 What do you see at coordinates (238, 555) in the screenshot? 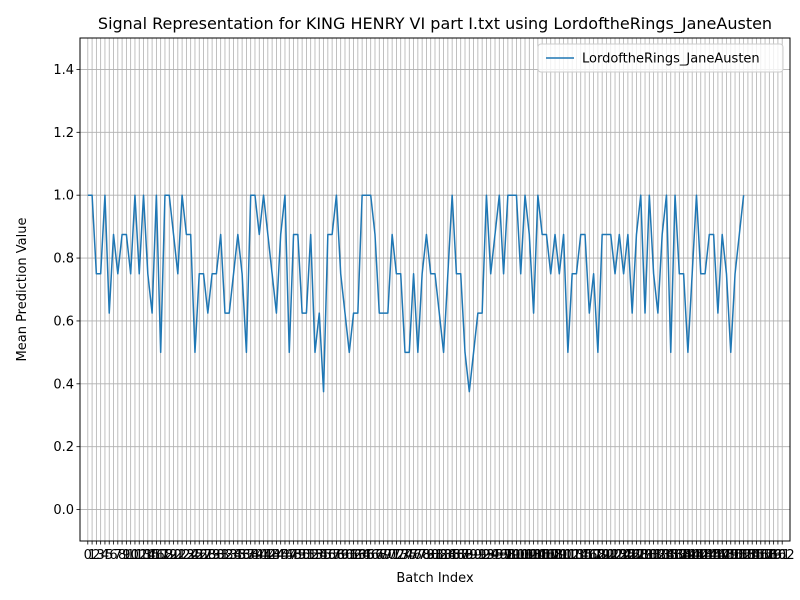
I see `x-tick-label: 35` at bounding box center [238, 555].